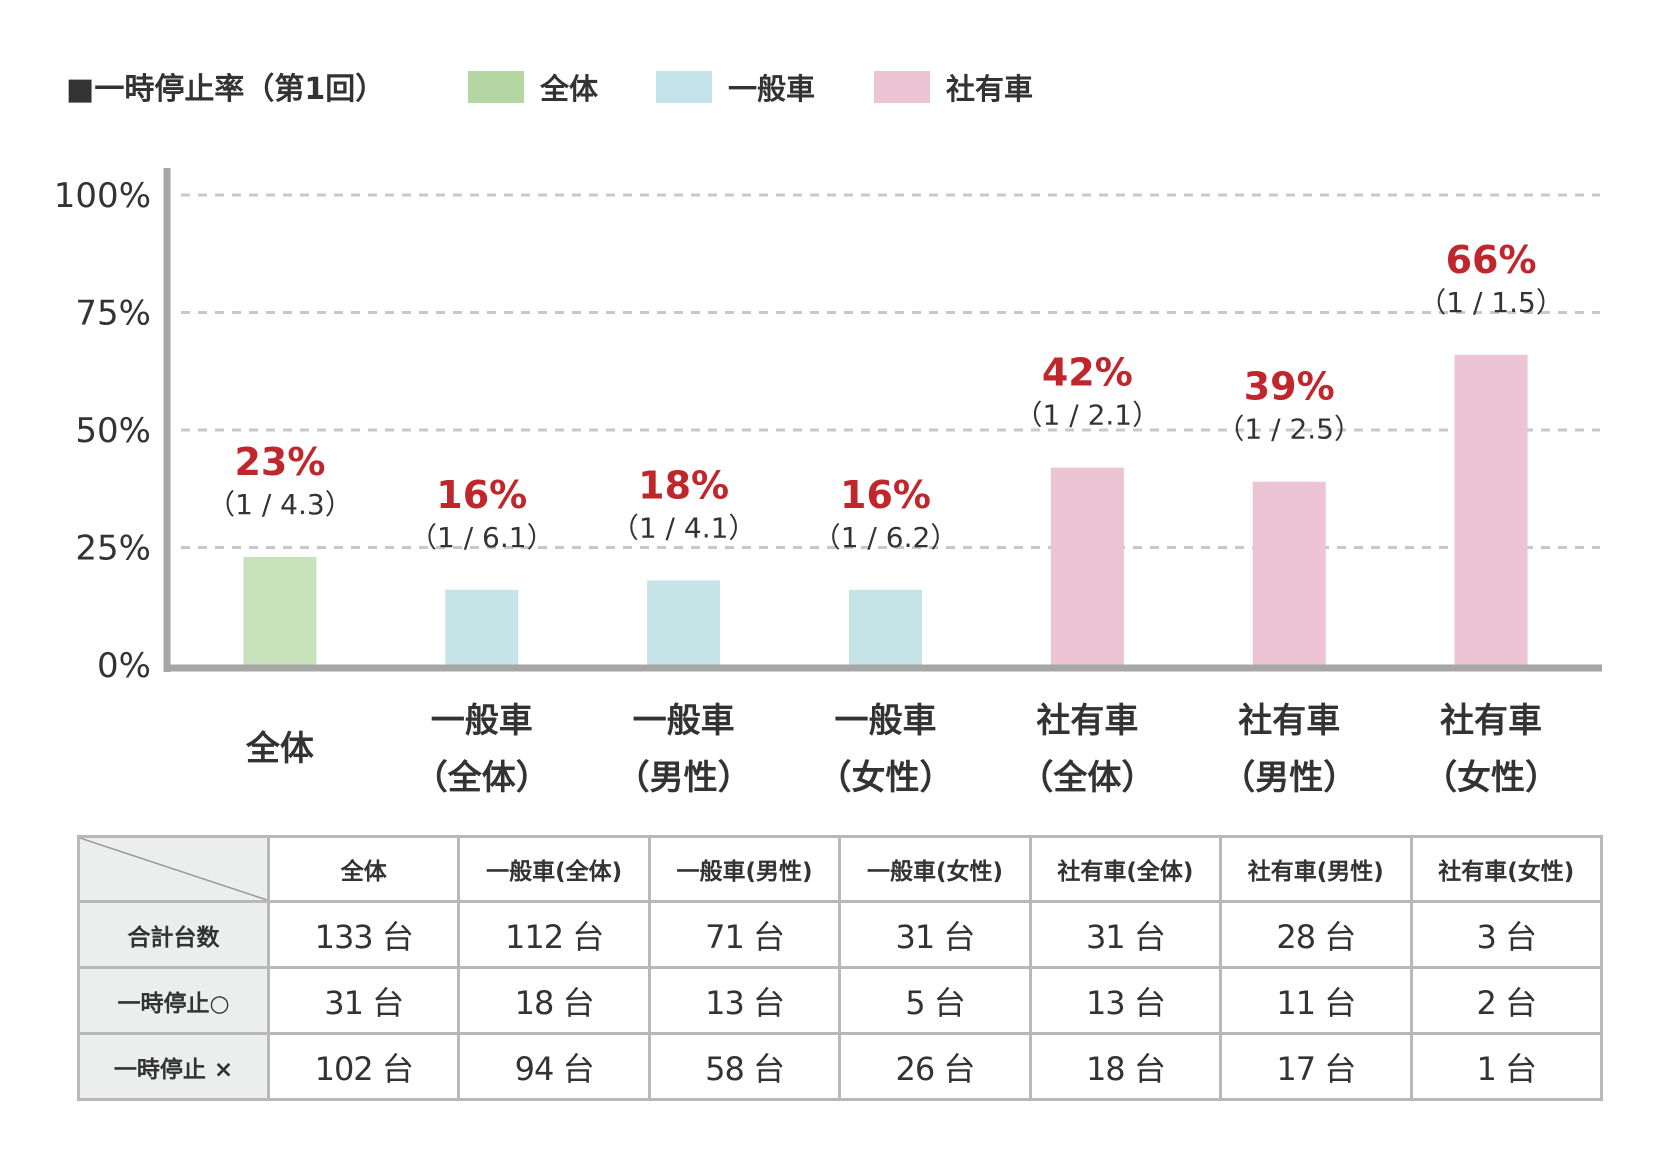 Image resolution: width=1670 pixels, height=1149 pixels. What do you see at coordinates (482, 537) in the screenshot?
I see `ratio-label: （1 / 6.1）` at bounding box center [482, 537].